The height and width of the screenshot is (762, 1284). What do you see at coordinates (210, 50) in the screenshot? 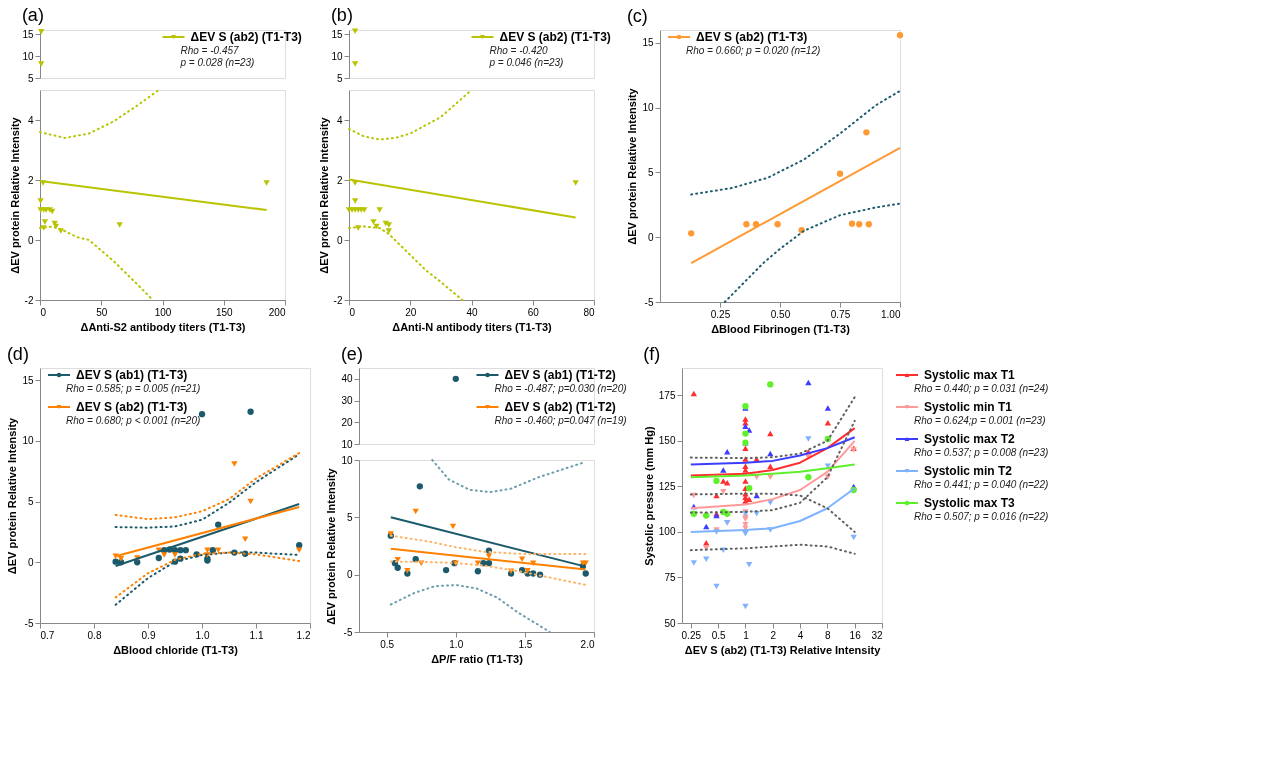
I see `annotation: Rho = -0.457` at bounding box center [210, 50].